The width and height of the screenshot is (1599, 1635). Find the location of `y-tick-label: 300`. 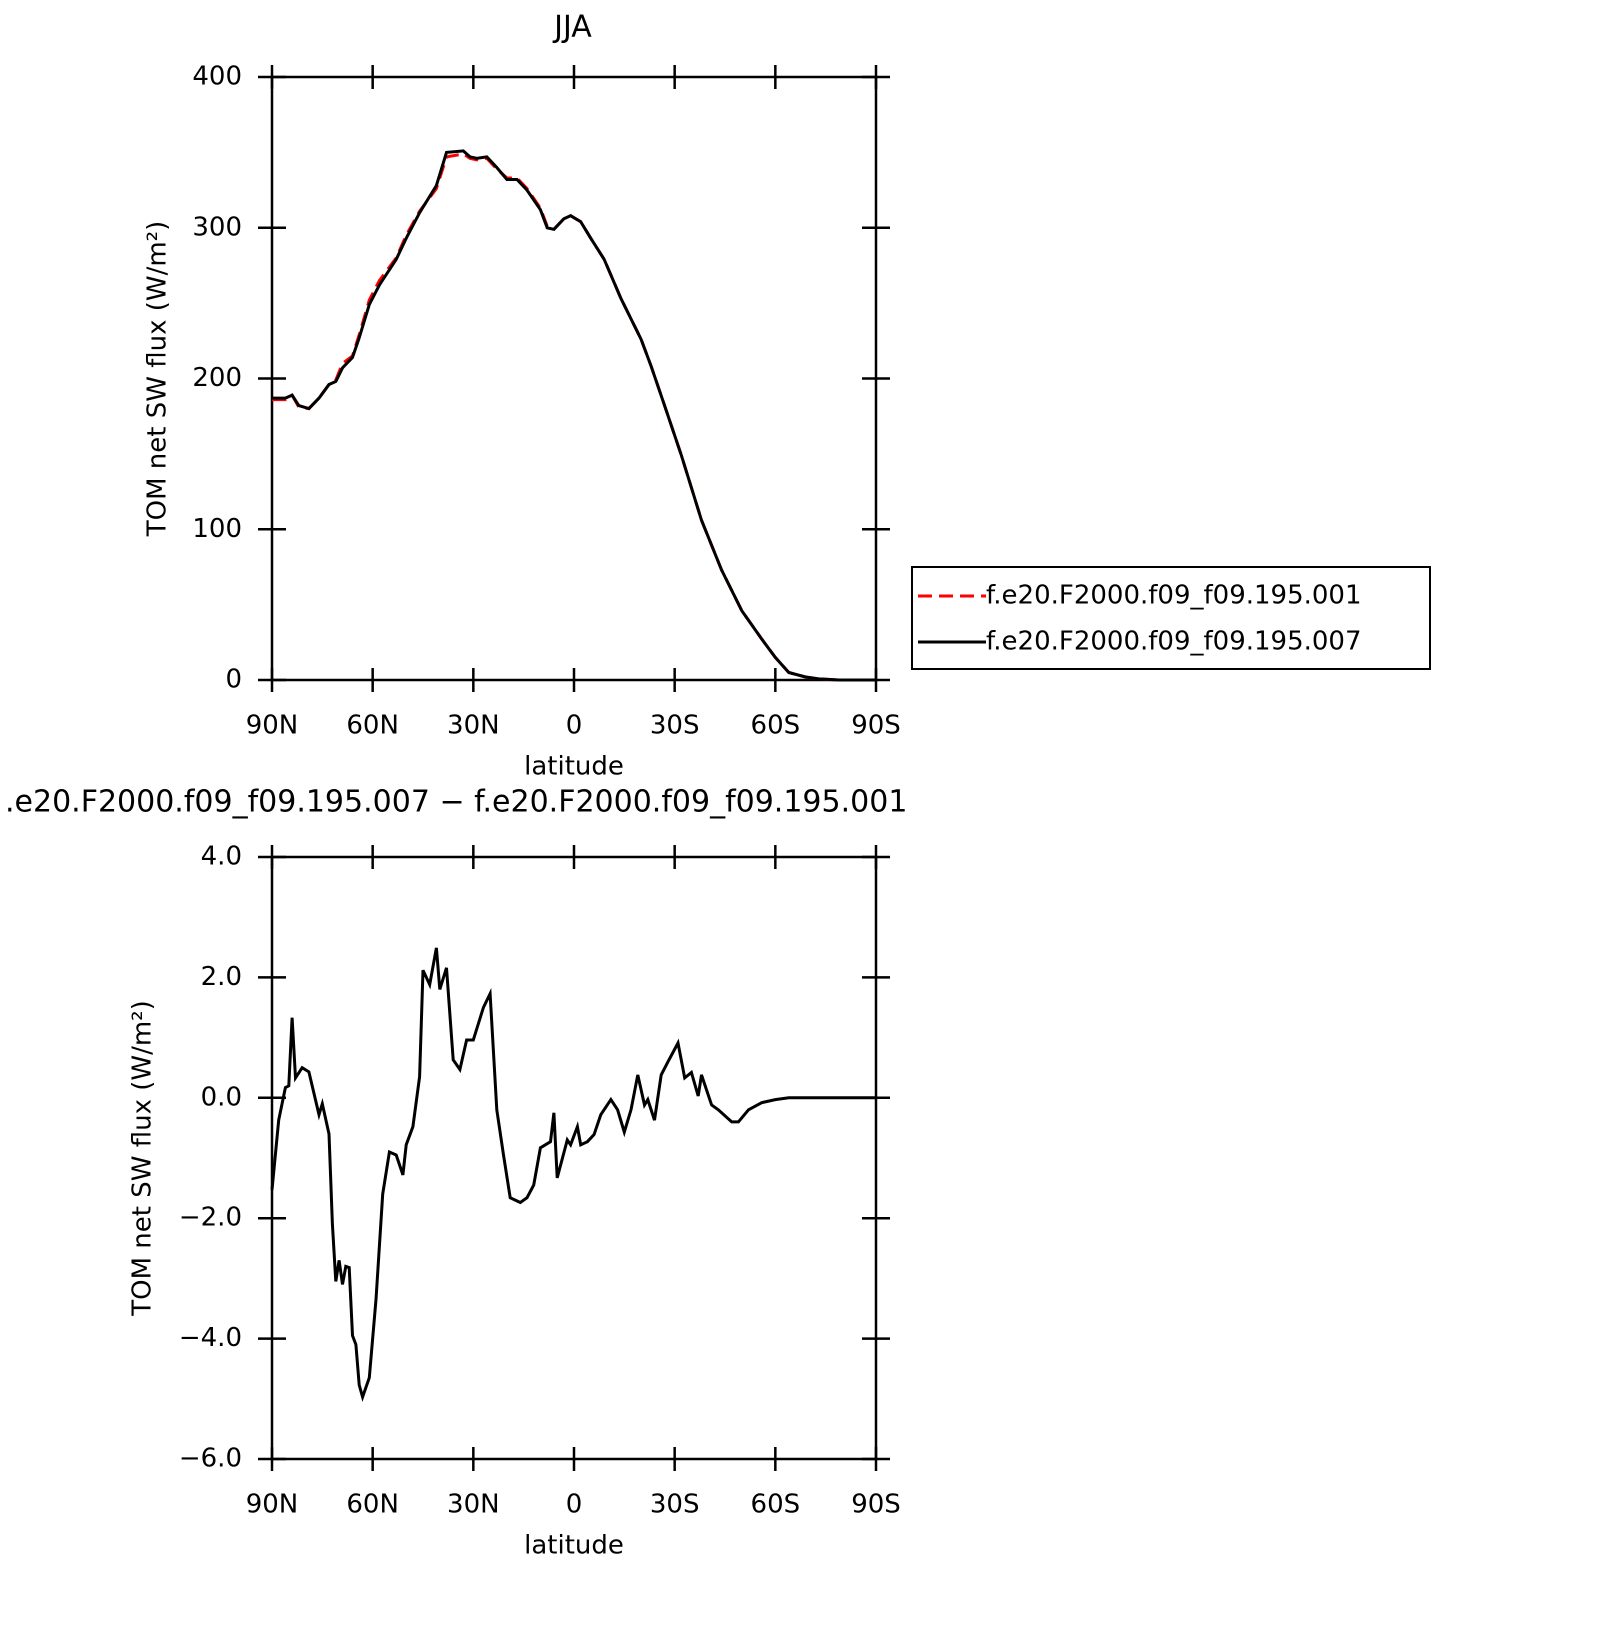

y-tick-label: 300 is located at coordinates (217, 227).